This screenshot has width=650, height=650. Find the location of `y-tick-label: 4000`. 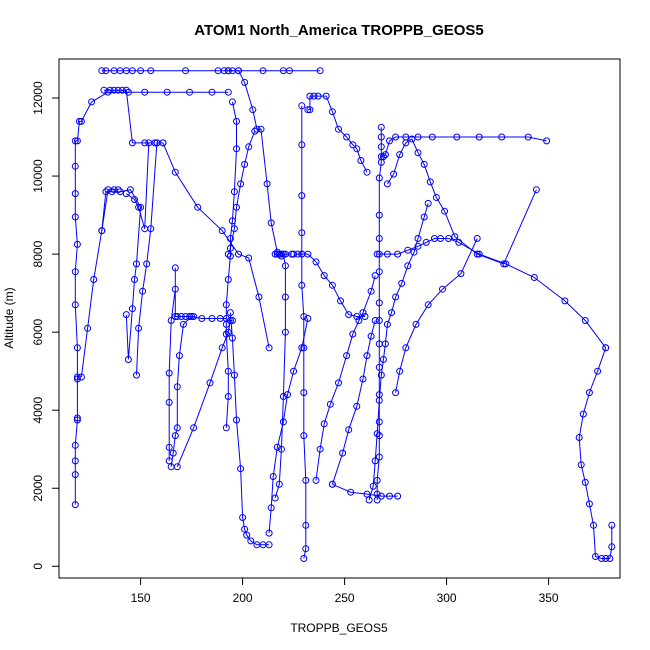

y-tick-label: 4000 is located at coordinates (38, 410).